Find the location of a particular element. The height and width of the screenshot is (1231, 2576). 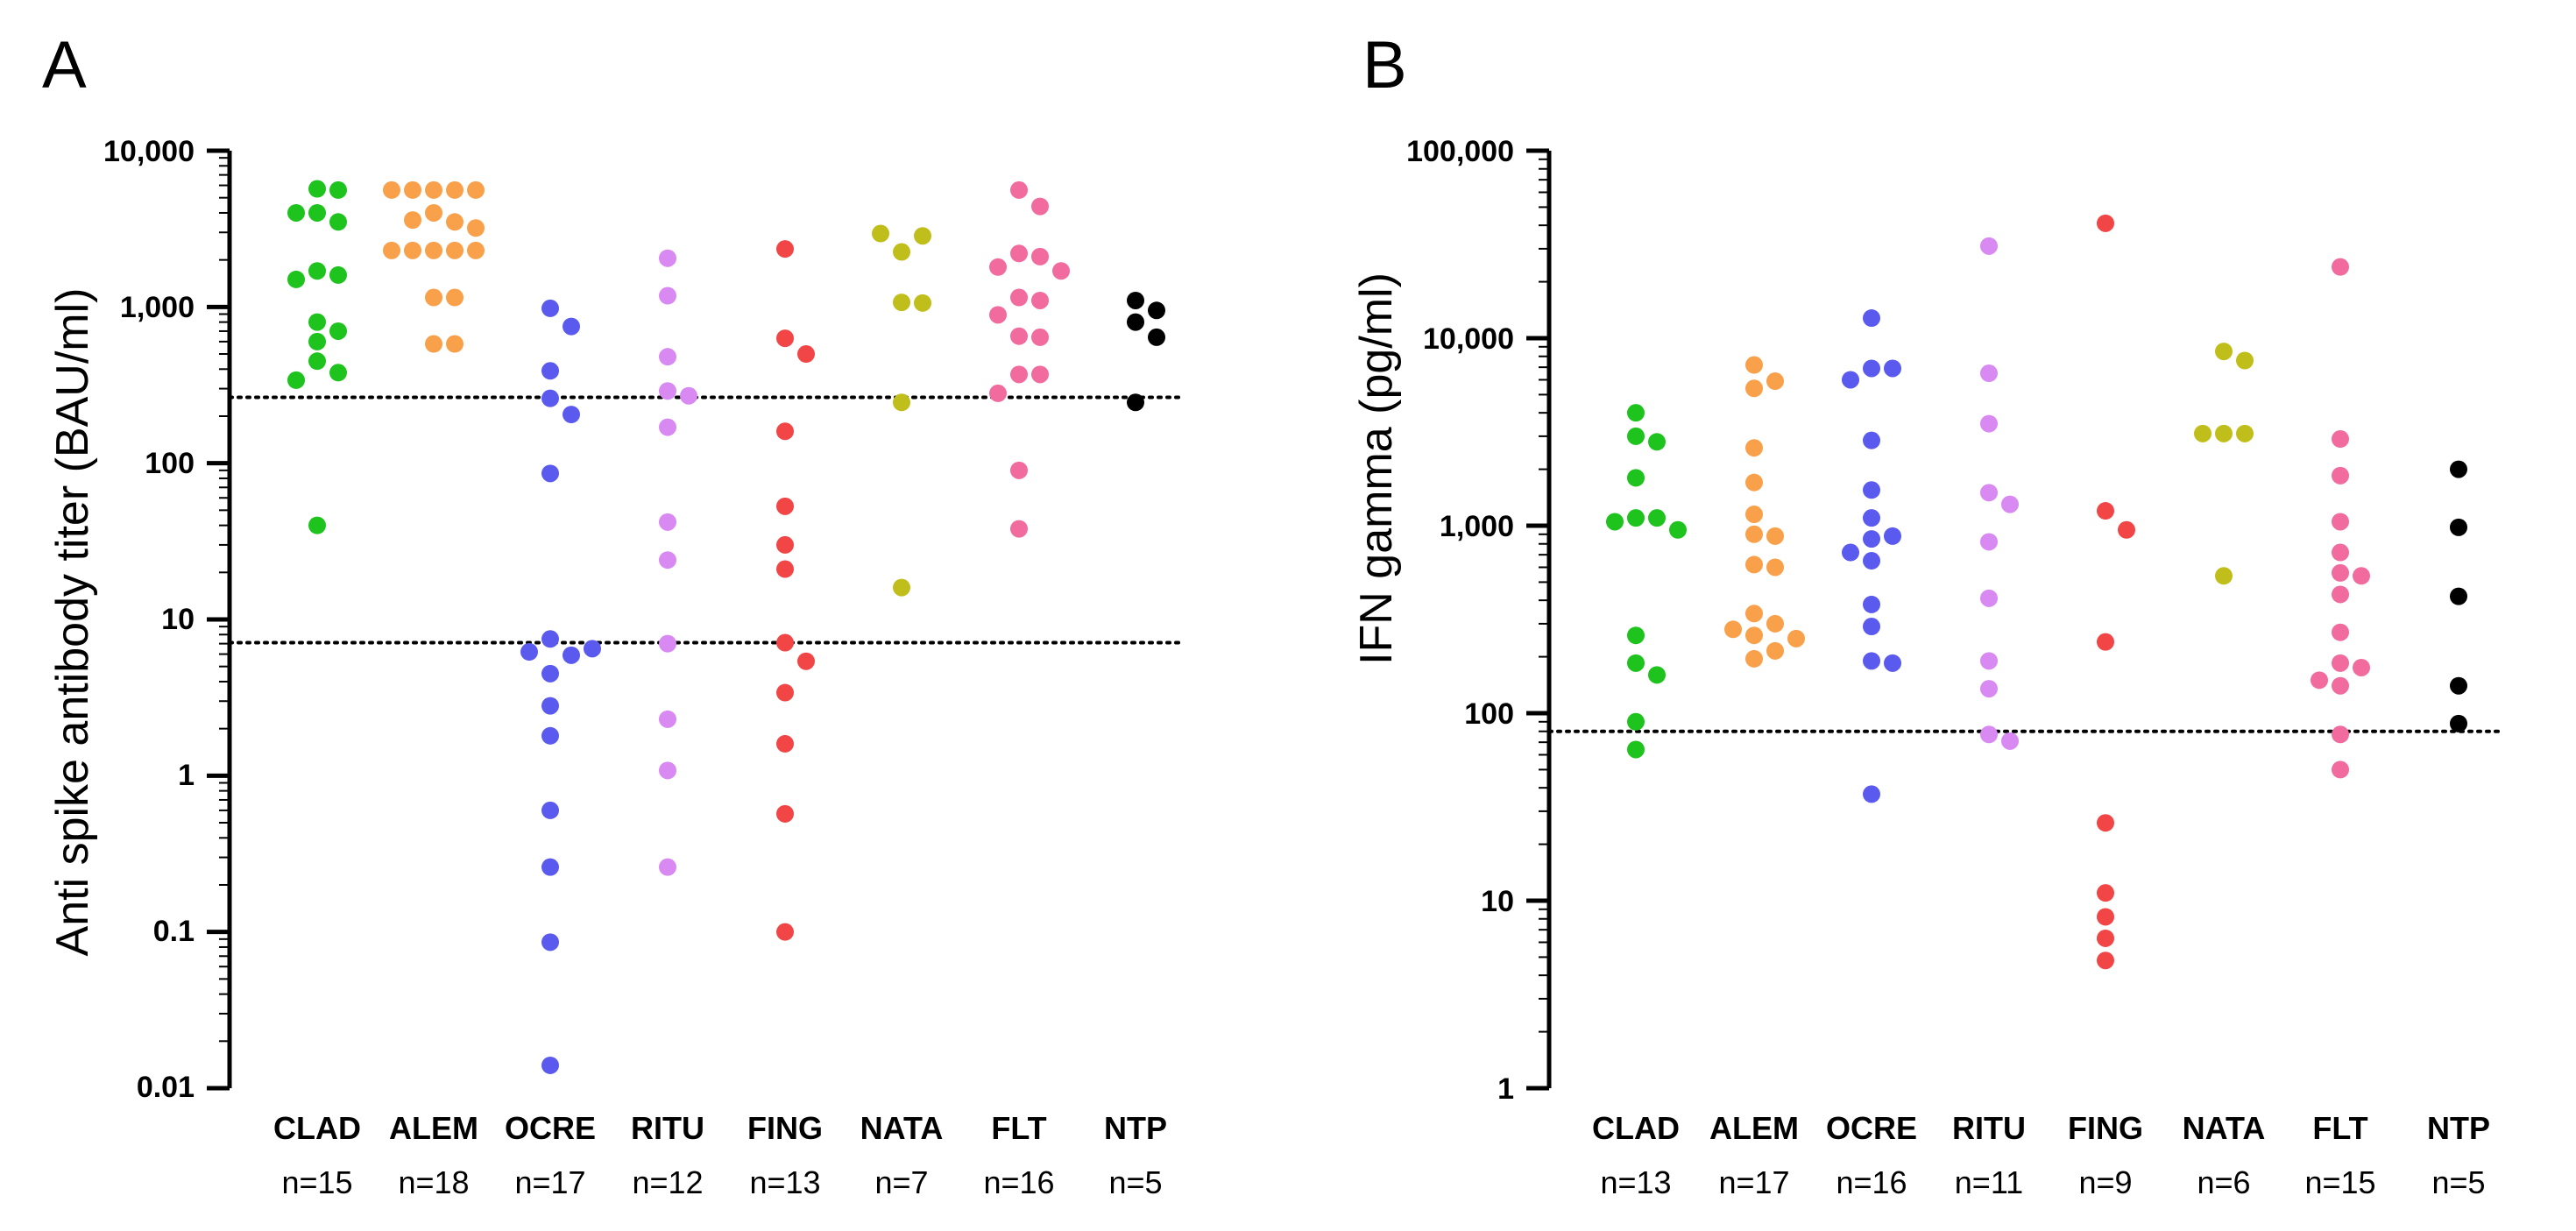

panel-b-ytick-label: 1 is located at coordinates (1505, 1089).